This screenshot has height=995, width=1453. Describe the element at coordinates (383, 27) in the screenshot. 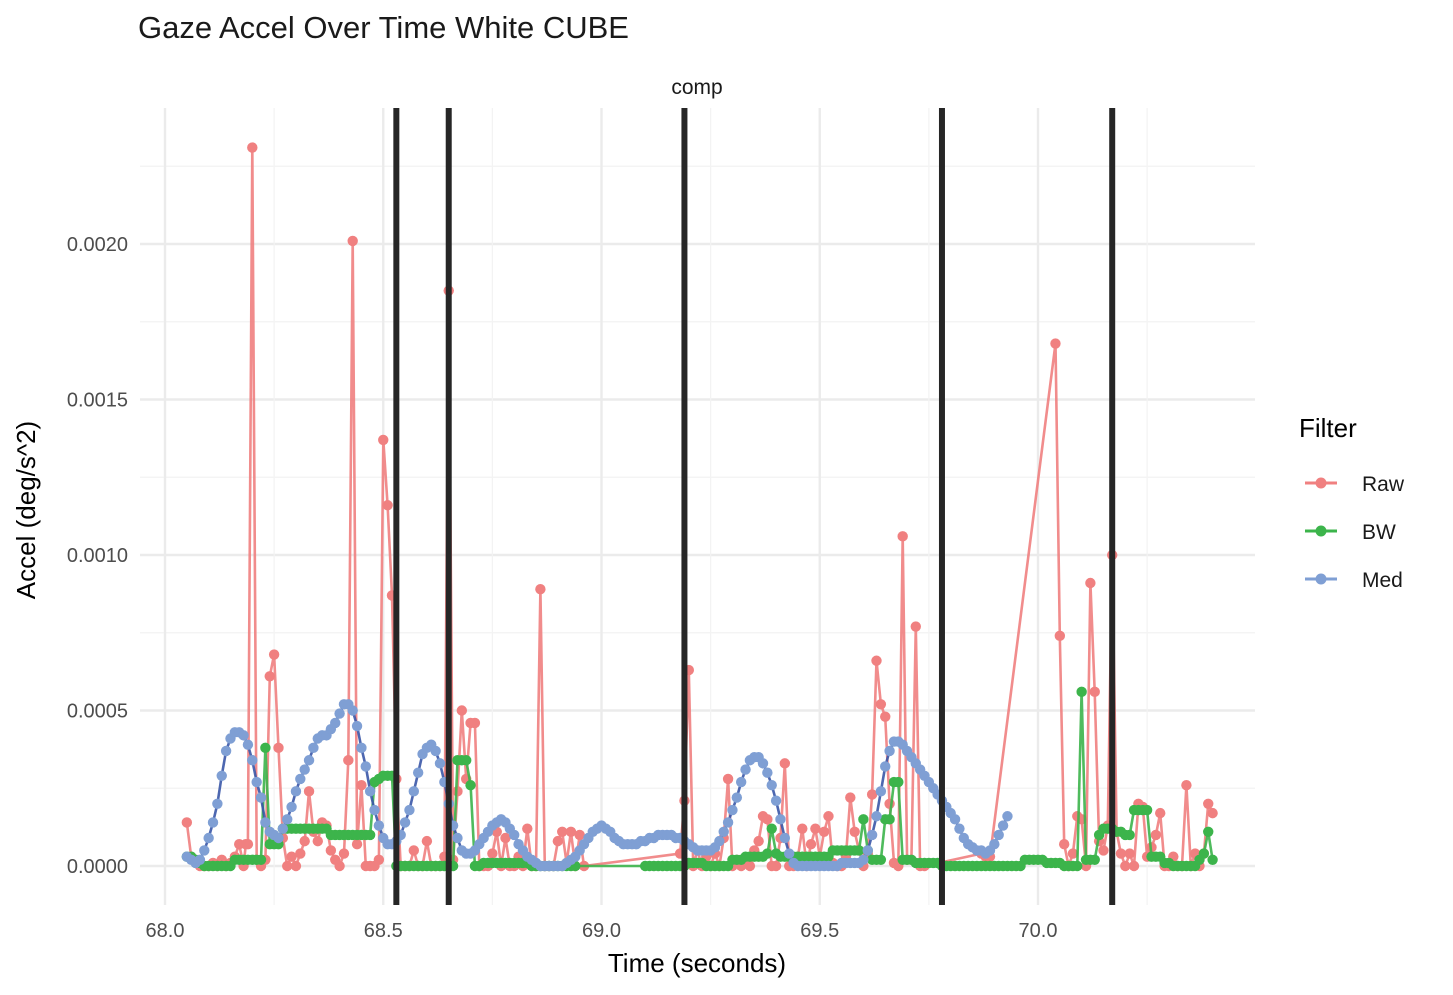

I see `chart-title: Gaze Accel Over Time White CUBE` at that location.